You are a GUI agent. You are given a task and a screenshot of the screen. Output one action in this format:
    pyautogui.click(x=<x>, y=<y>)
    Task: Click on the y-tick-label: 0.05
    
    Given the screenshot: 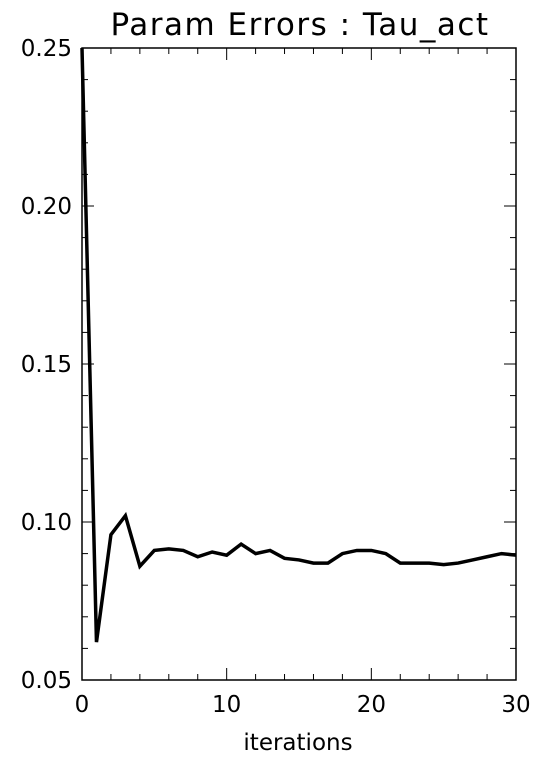 What is the action you would take?
    pyautogui.click(x=46, y=681)
    